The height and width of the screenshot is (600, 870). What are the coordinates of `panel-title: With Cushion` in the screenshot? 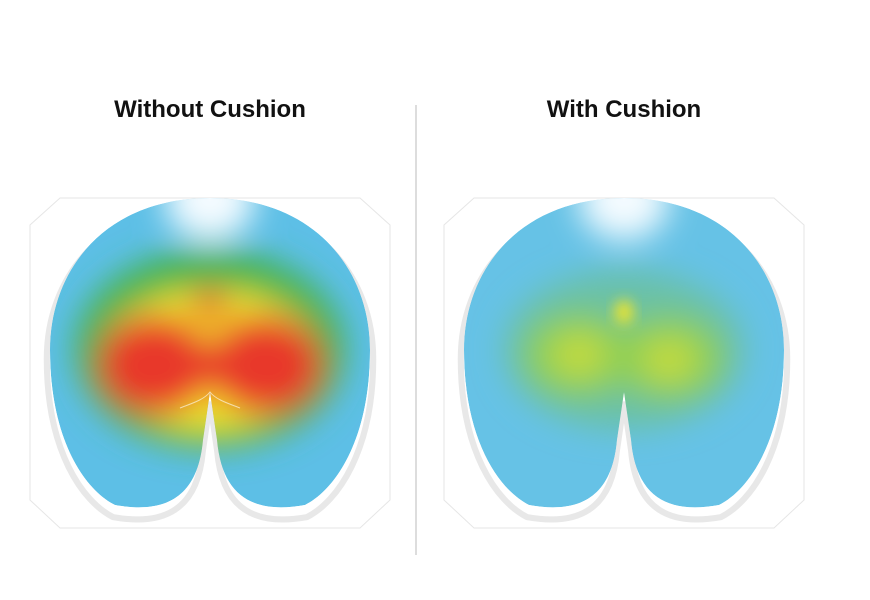 It's located at (624, 109).